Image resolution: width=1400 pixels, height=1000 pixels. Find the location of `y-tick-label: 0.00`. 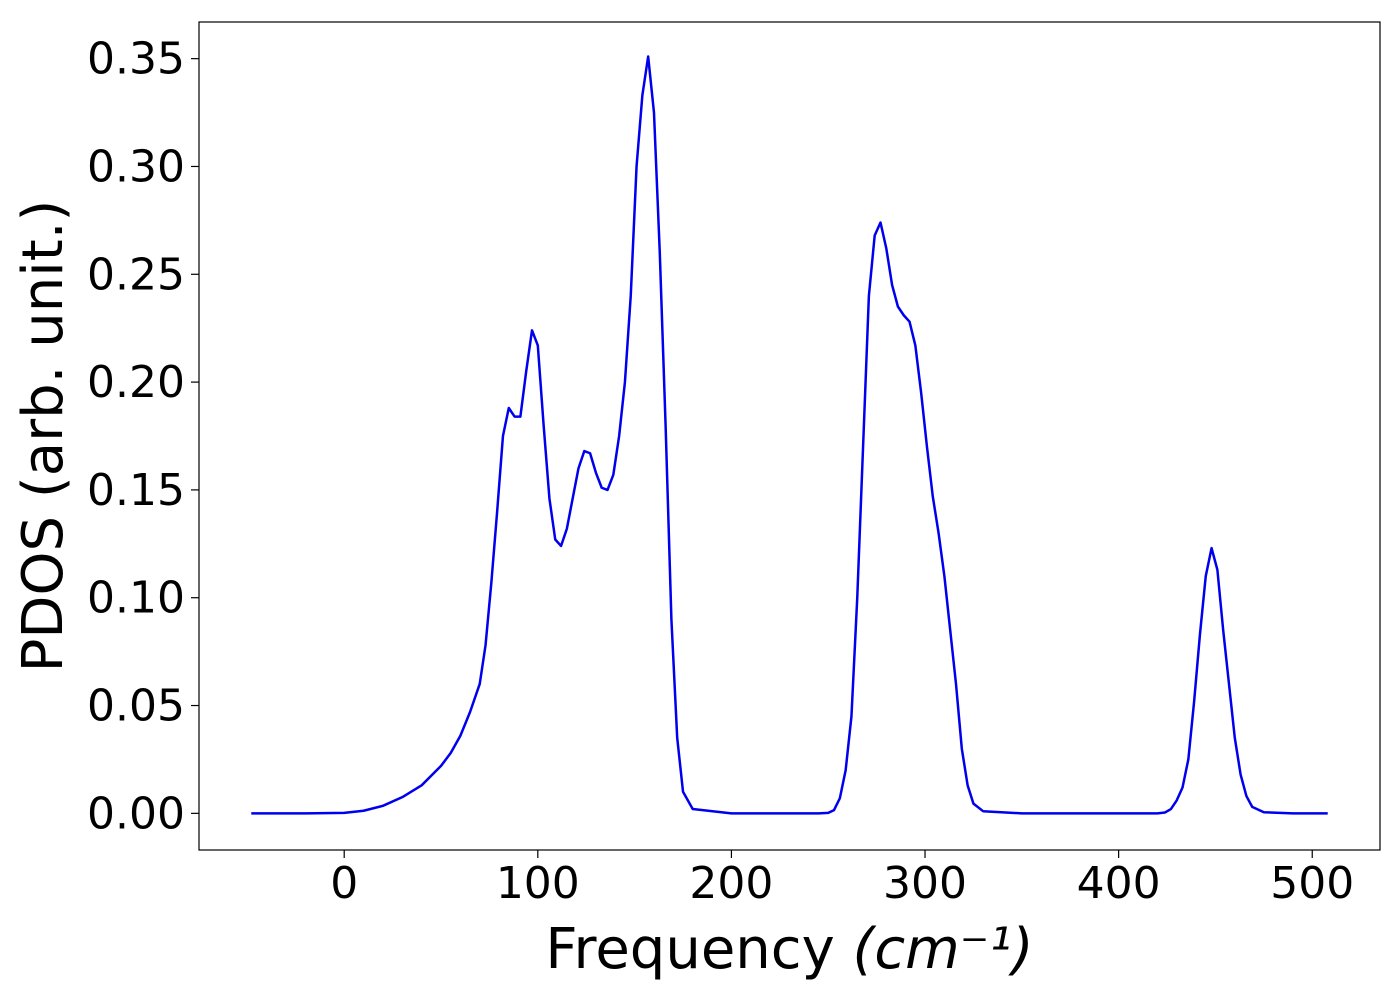

y-tick-label: 0.00 is located at coordinates (136, 813).